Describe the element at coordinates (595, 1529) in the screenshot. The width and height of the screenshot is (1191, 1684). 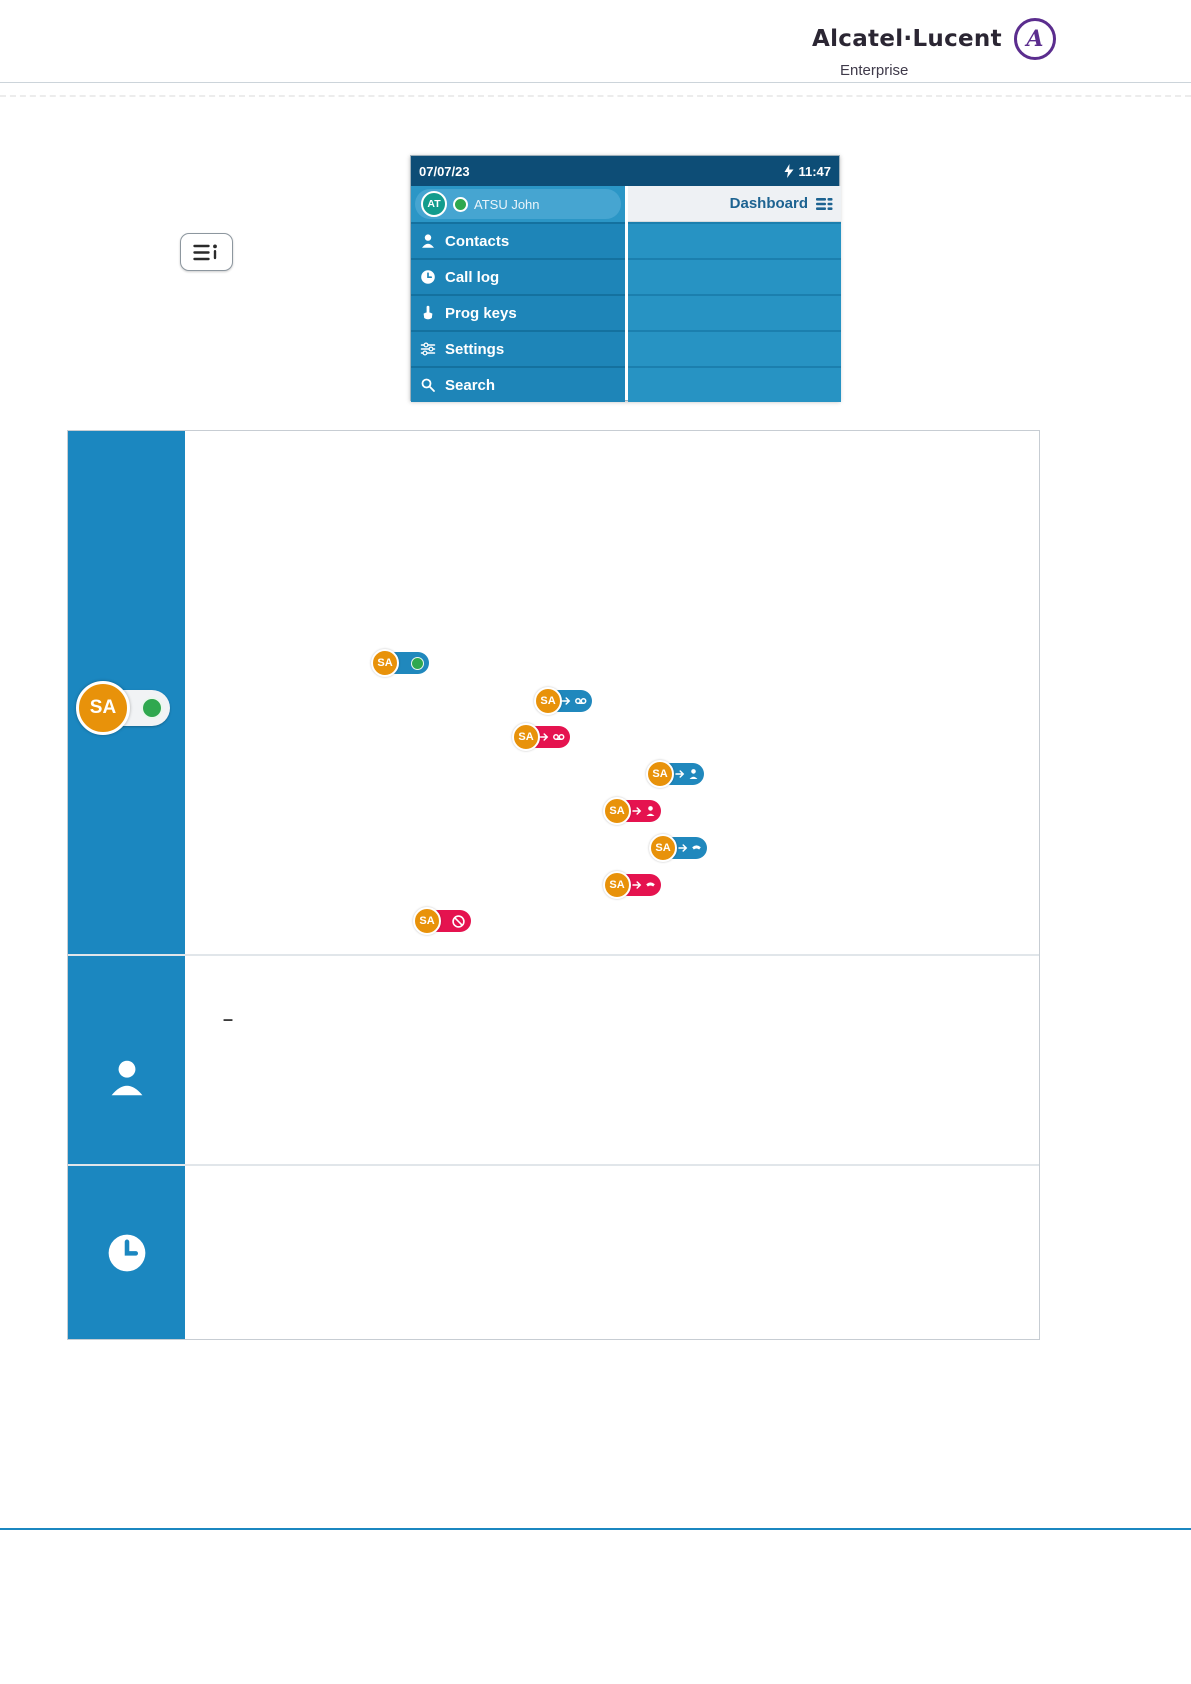
I see `footer-rule` at that location.